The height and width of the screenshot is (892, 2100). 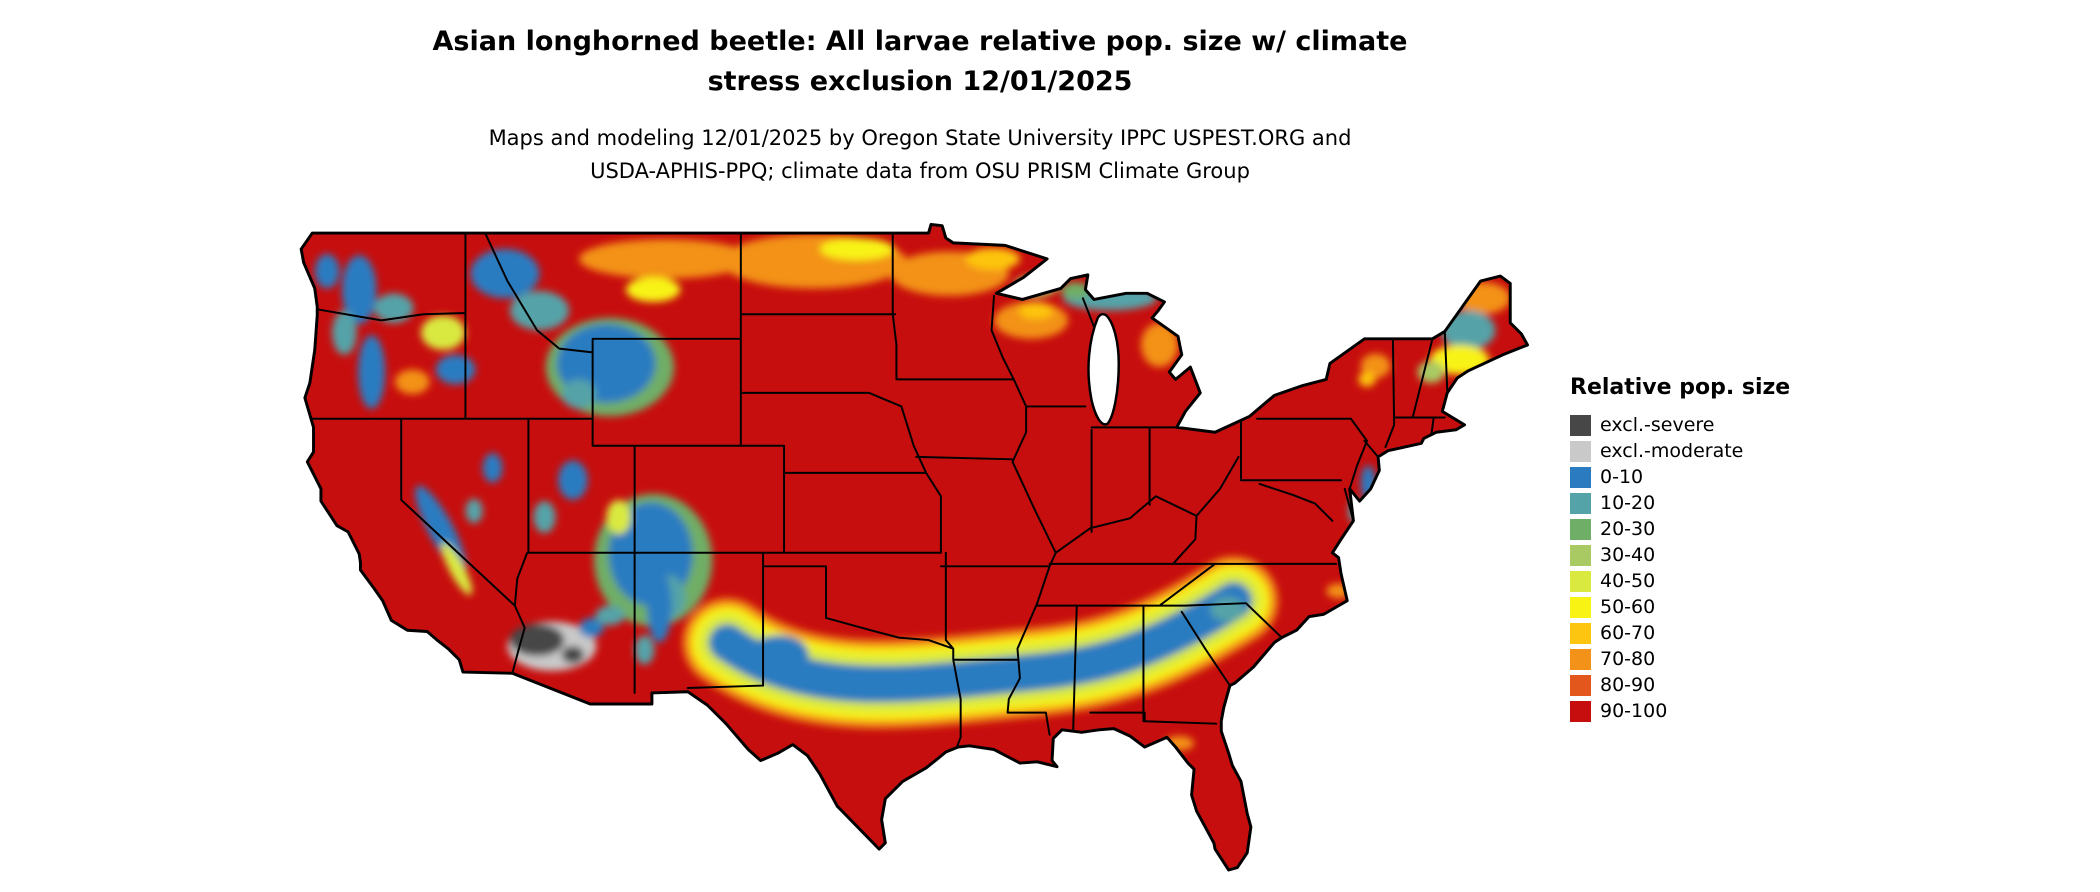 What do you see at coordinates (1730, 711) in the screenshot?
I see `legend-item-90-100: 90-100` at bounding box center [1730, 711].